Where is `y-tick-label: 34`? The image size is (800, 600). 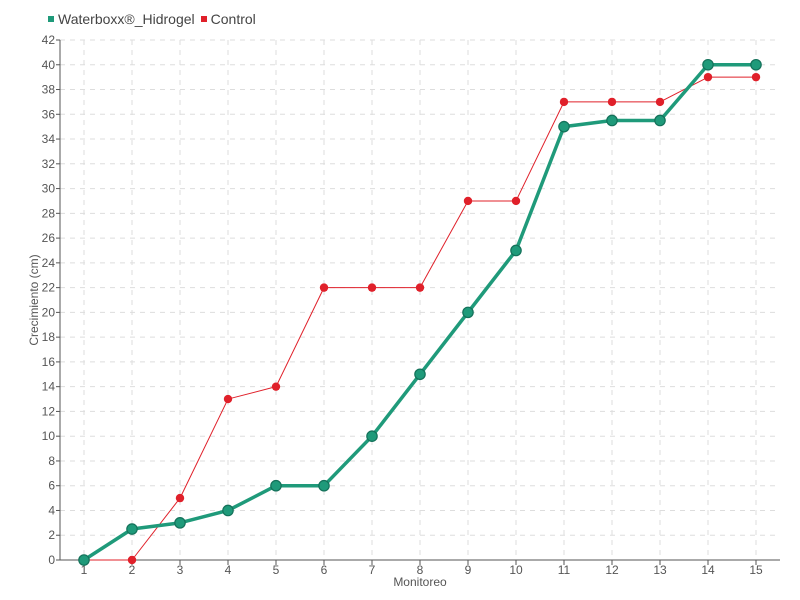
y-tick-label: 34 is located at coordinates (49, 139).